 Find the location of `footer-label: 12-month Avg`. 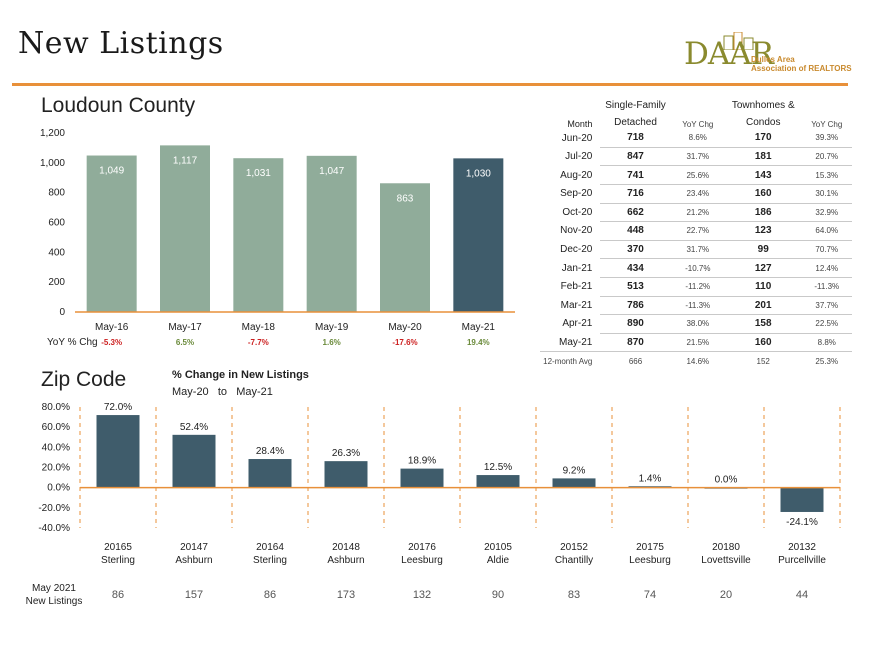

footer-label: 12-month Avg is located at coordinates (570, 360).